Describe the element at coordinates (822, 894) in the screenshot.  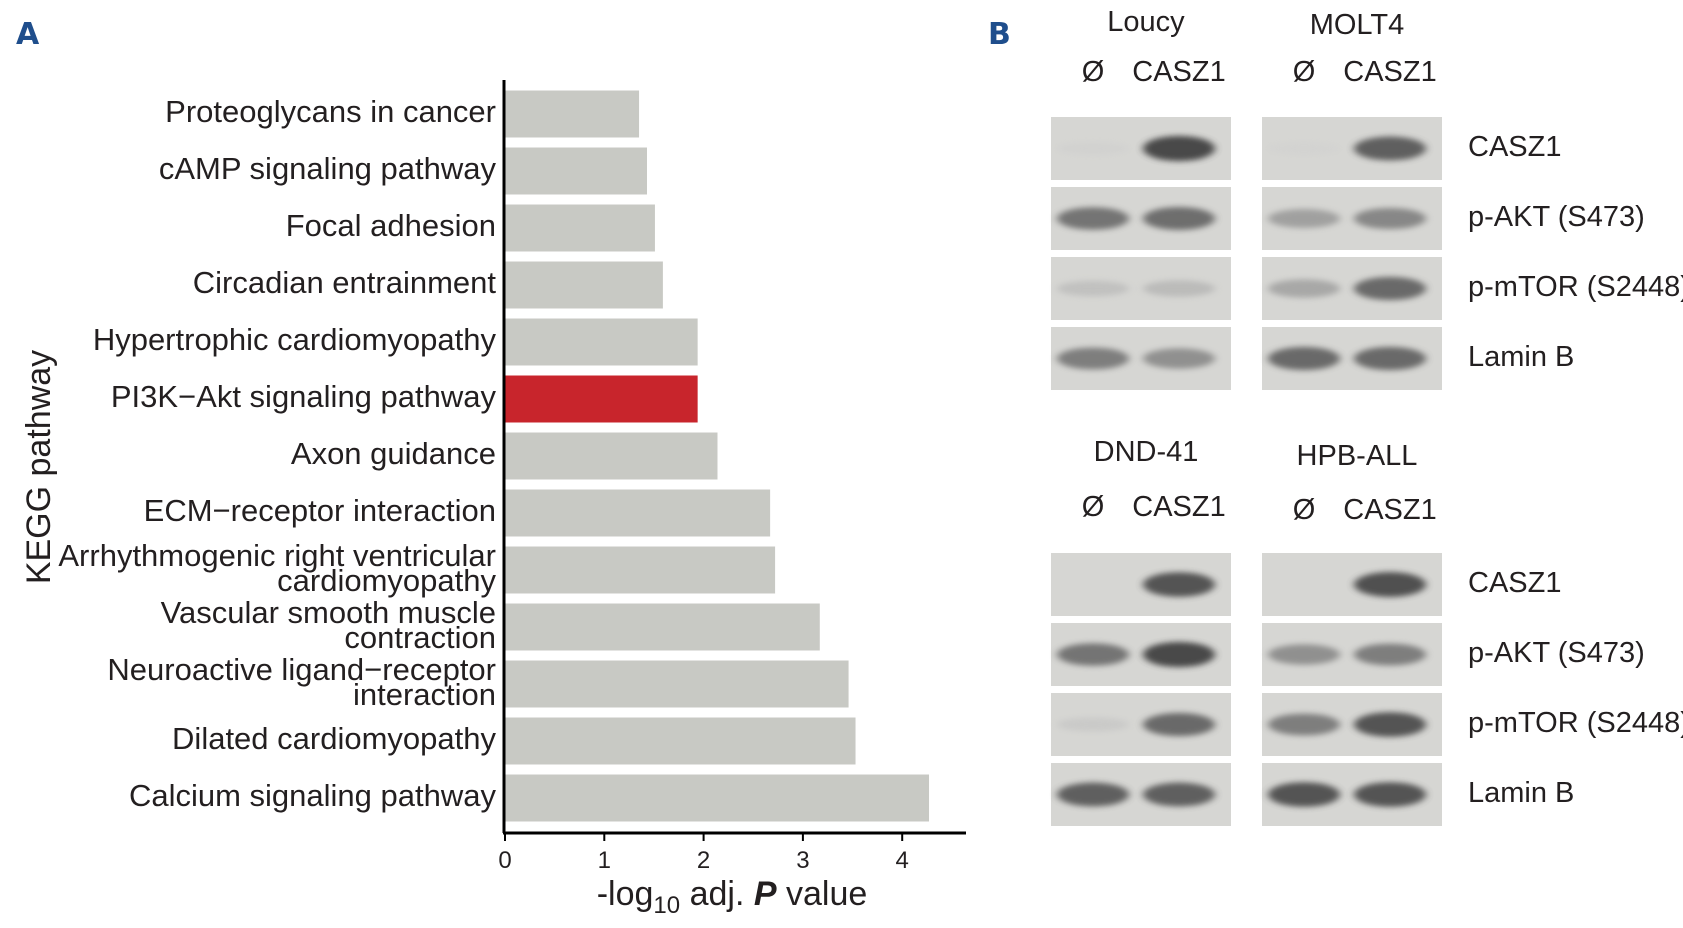
I see `x-axis-title-value: value` at that location.